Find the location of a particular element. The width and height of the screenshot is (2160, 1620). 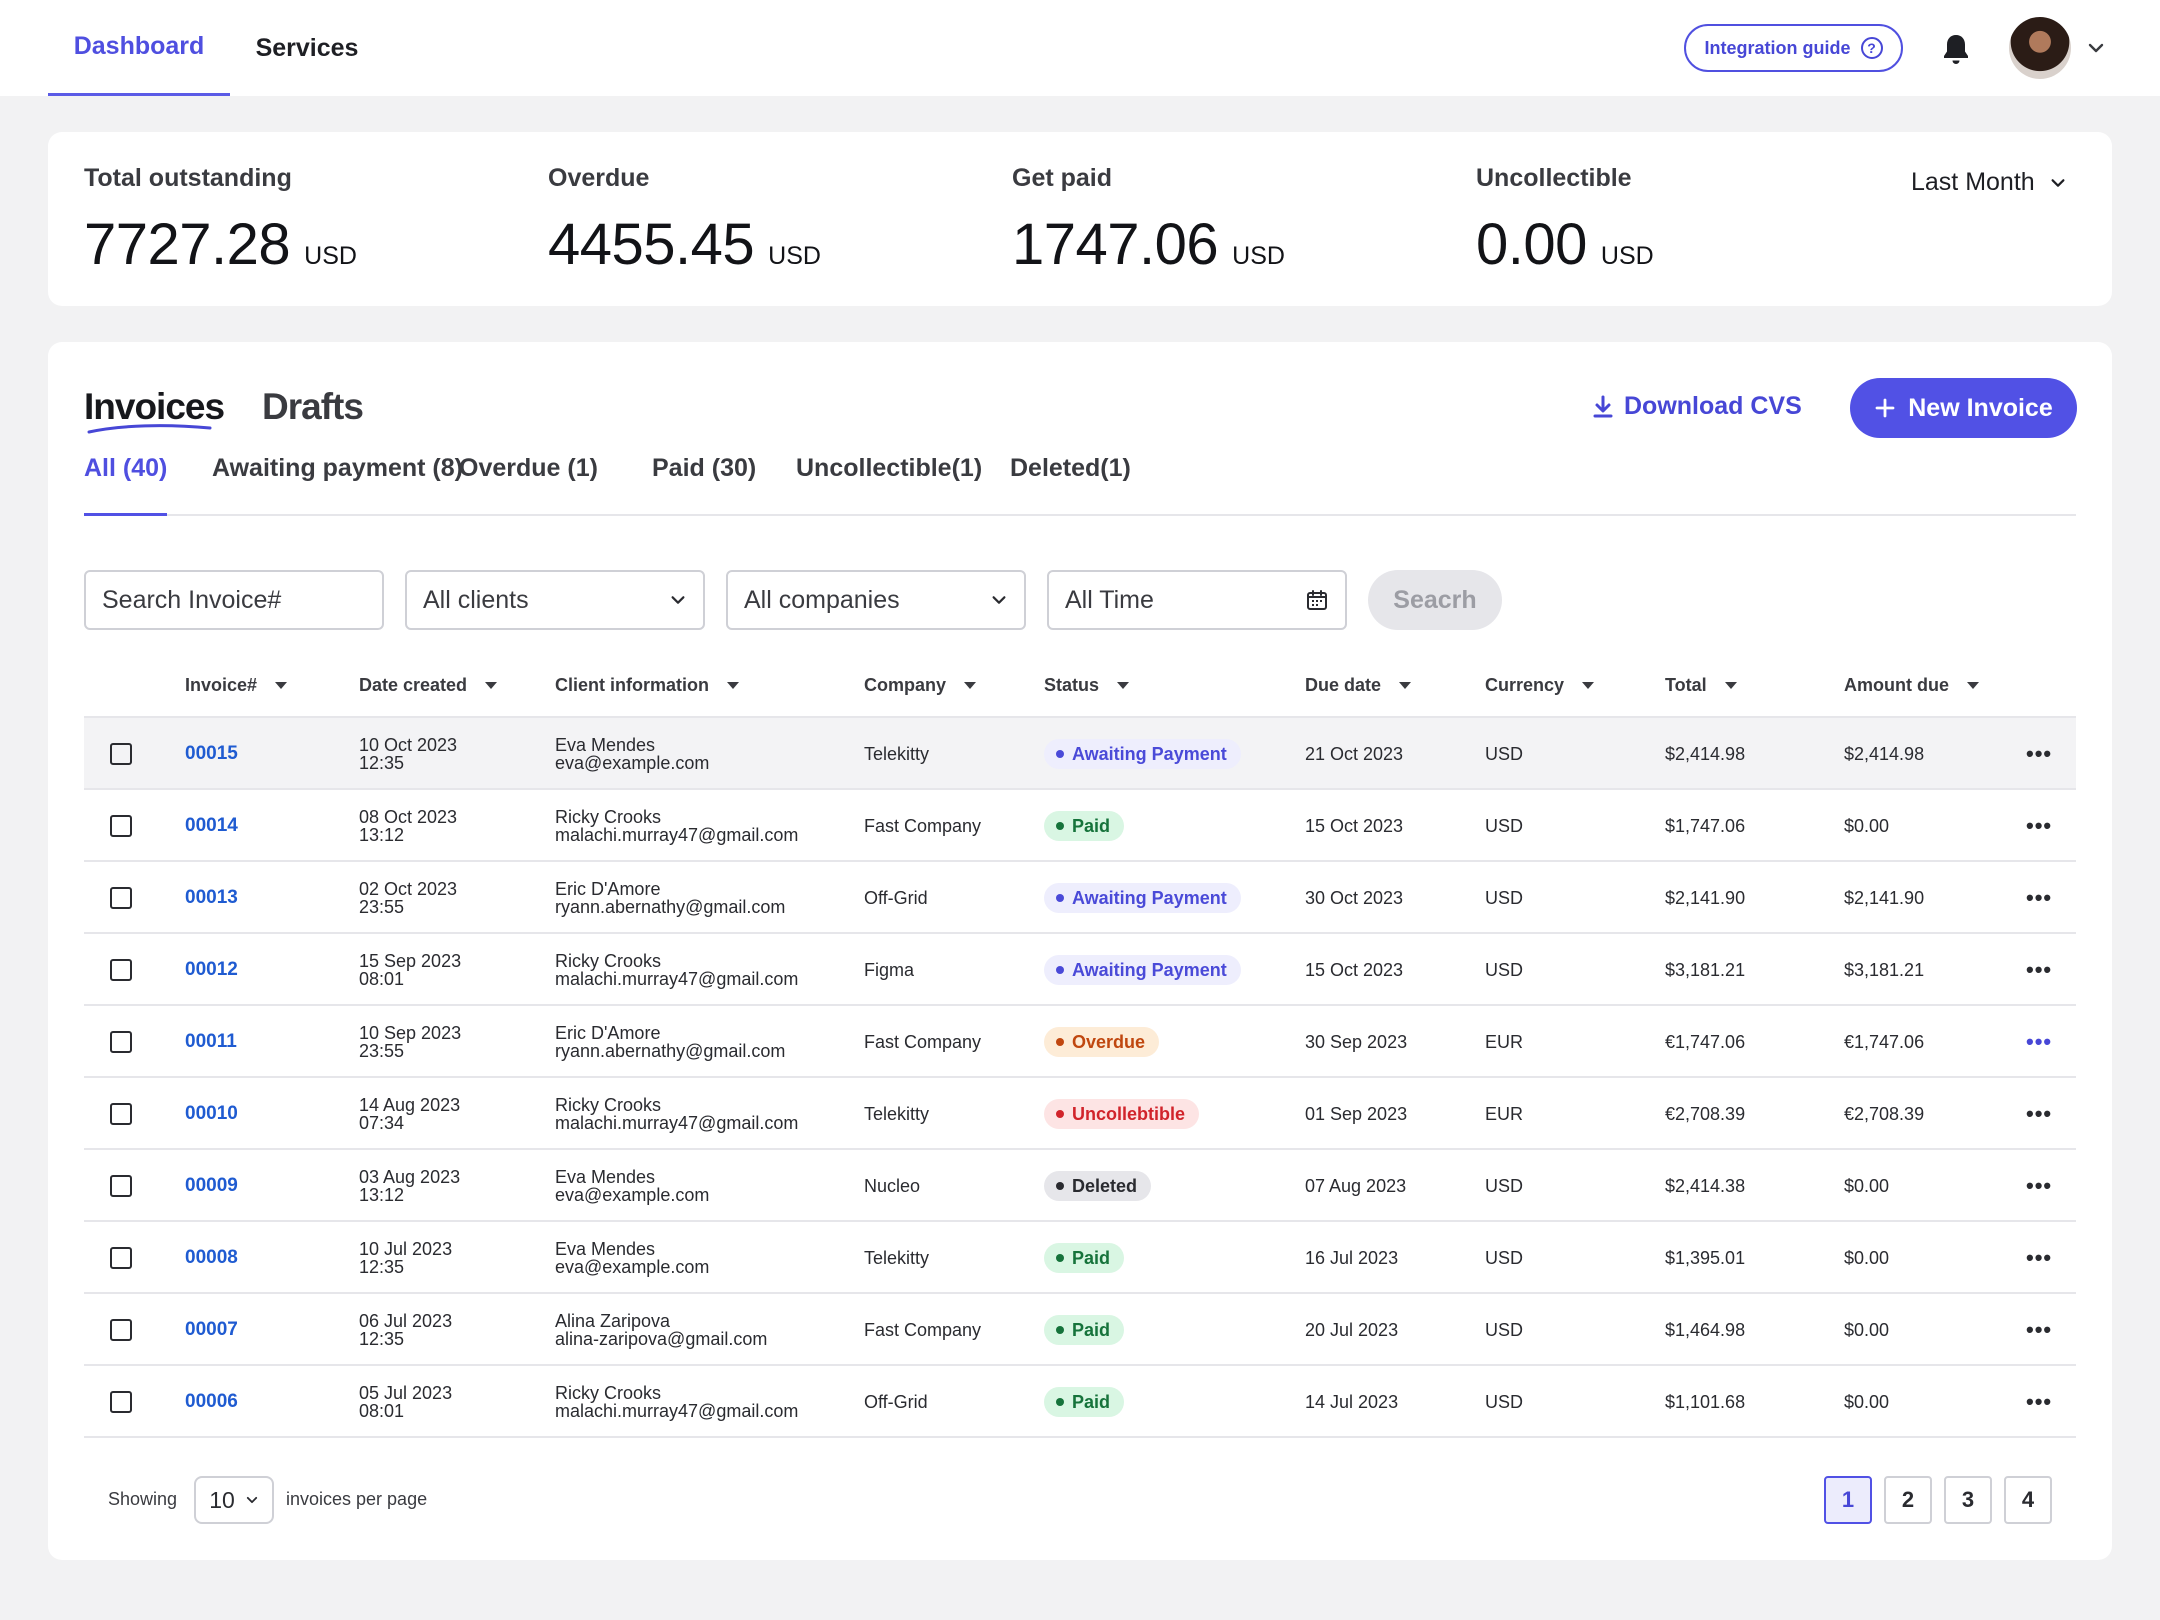

invoice-number: 00007 is located at coordinates (211, 1329).